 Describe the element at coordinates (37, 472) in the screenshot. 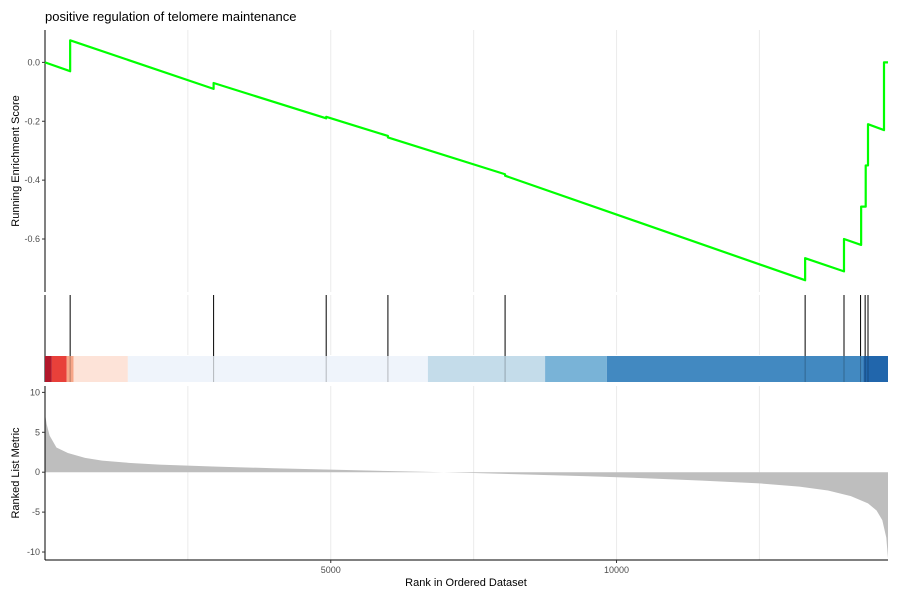

I see `y-tick-label: 0` at that location.